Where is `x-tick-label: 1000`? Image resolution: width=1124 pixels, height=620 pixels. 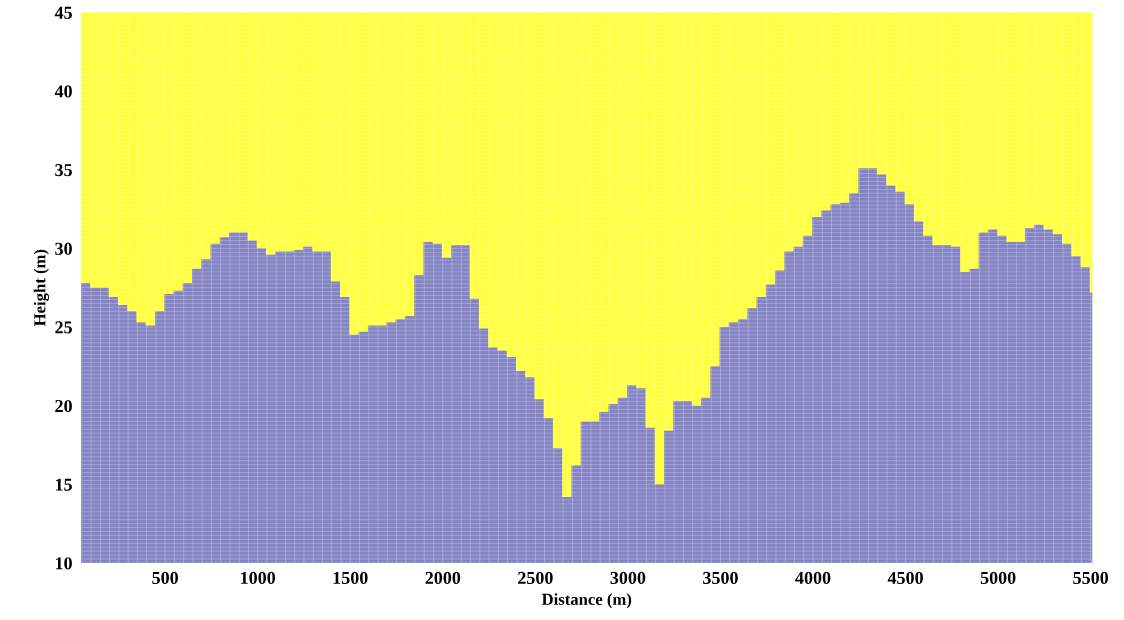
x-tick-label: 1000 is located at coordinates (258, 577).